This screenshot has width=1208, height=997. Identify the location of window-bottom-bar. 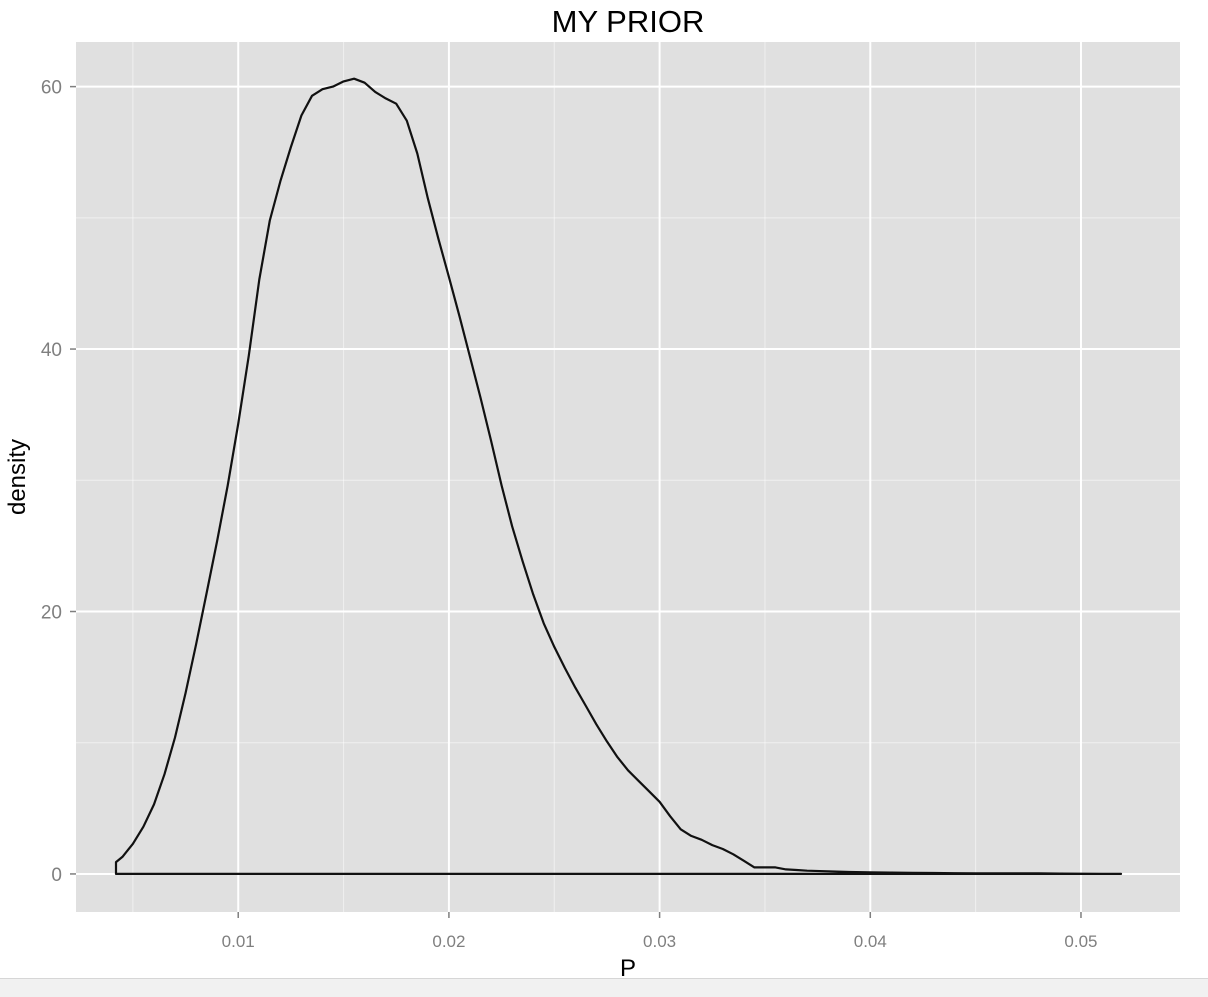
(604, 987).